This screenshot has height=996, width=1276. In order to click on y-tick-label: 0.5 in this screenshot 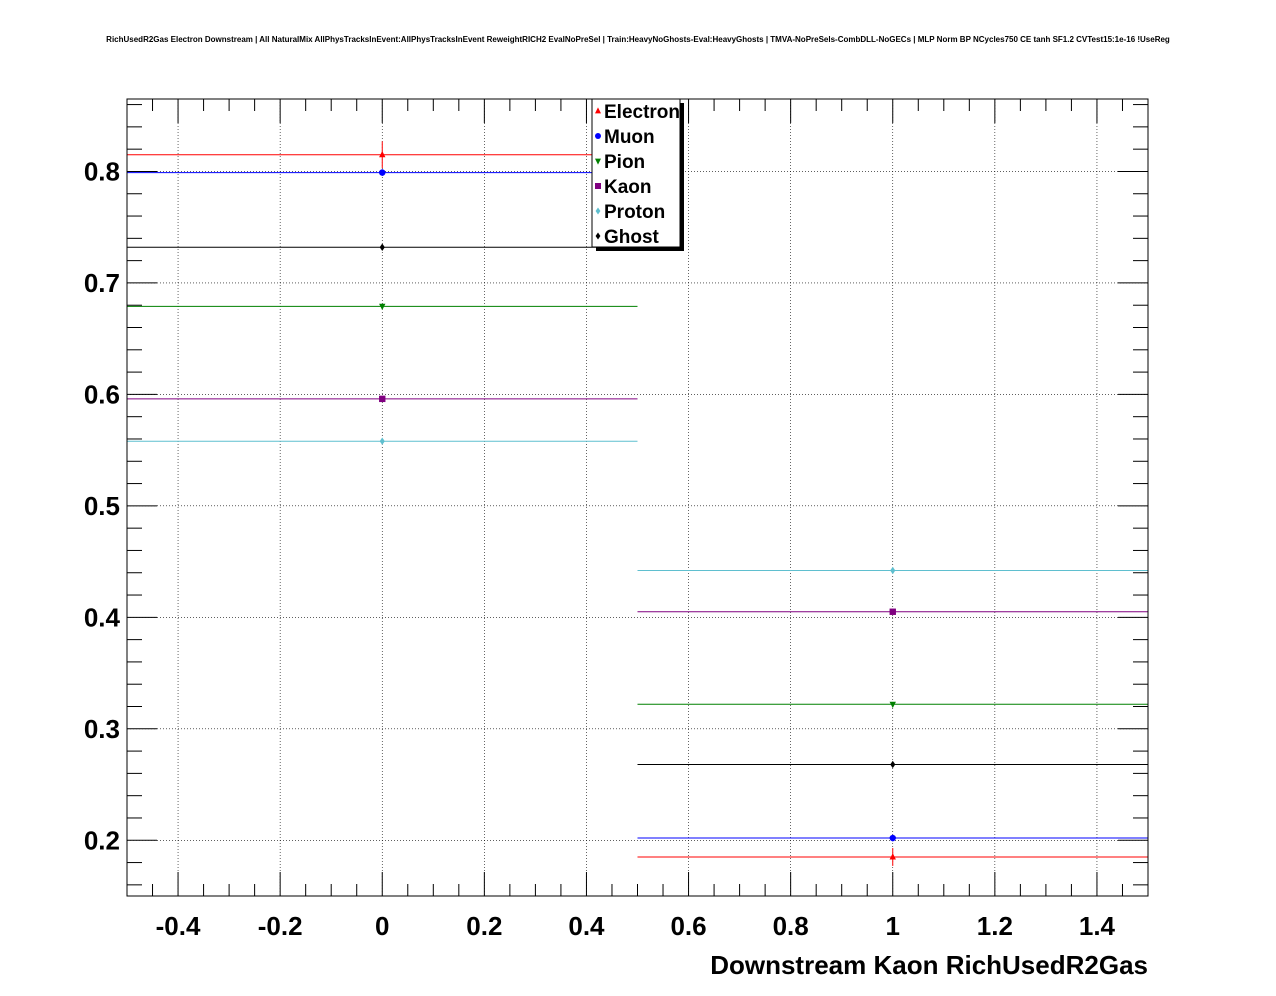, I will do `click(102, 506)`.